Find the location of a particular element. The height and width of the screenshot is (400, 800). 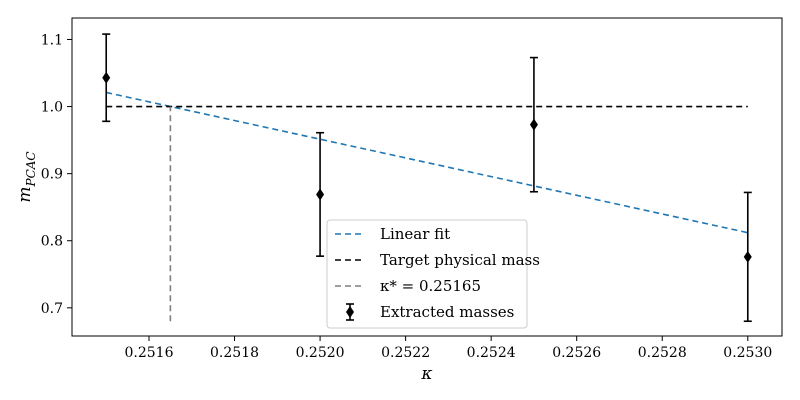

legend-entry: κ* = 0.25165 is located at coordinates (408, 286).